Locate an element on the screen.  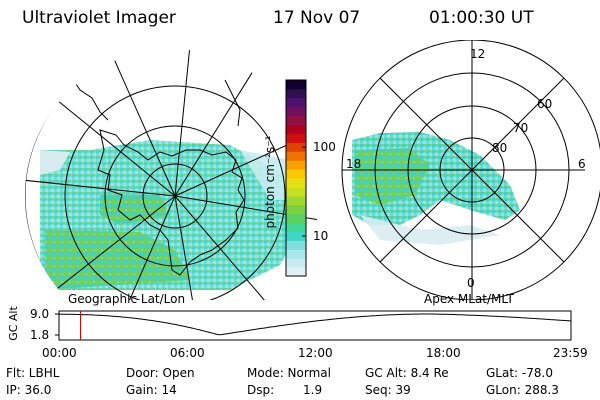
alt-xtick-1: 06:00 is located at coordinates (187, 353).